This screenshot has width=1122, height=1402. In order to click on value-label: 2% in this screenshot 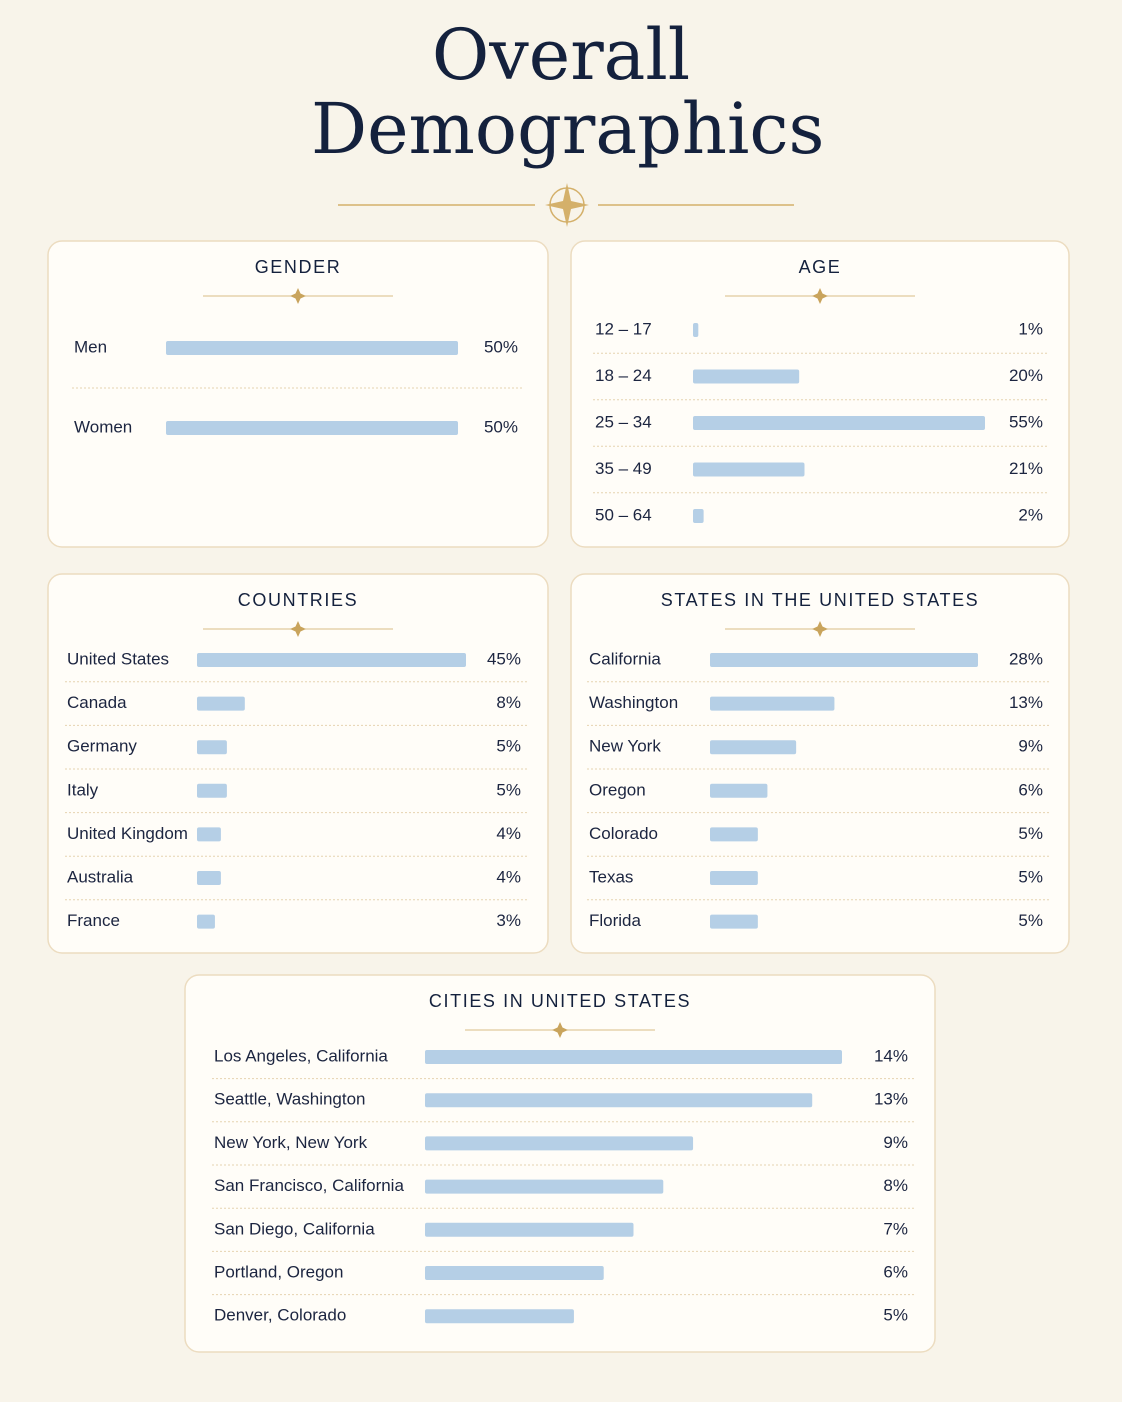, I will do `click(1030, 514)`.